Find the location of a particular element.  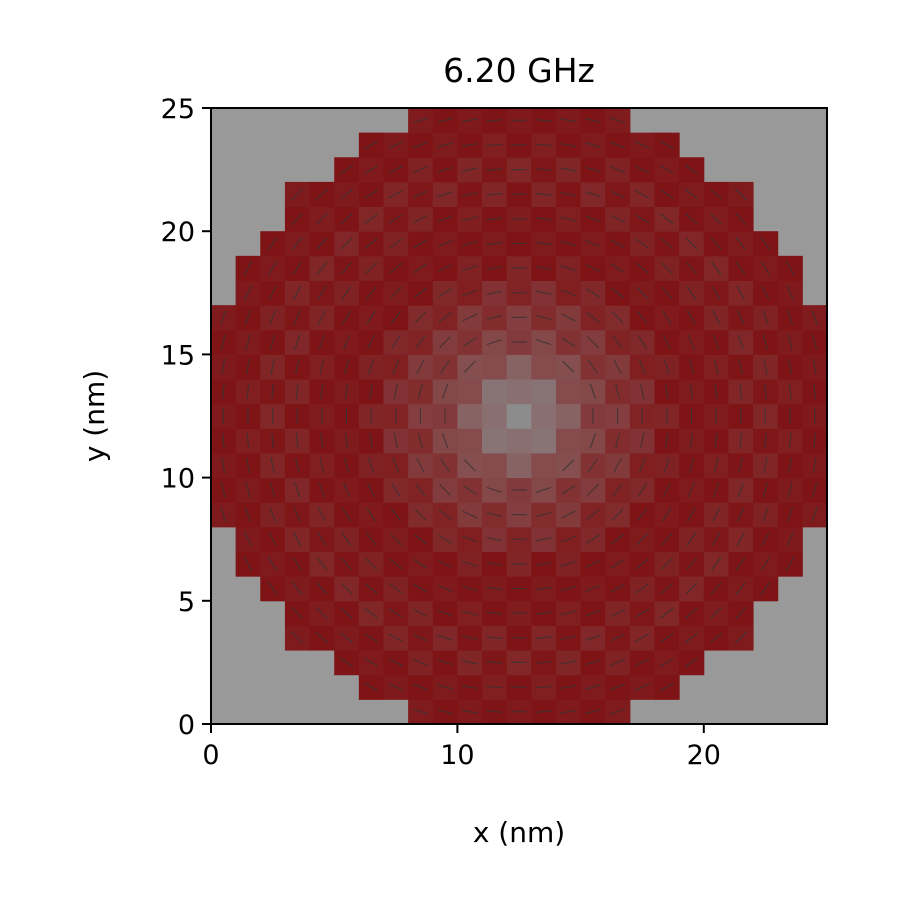

x-tick-label: 10 is located at coordinates (457, 755).